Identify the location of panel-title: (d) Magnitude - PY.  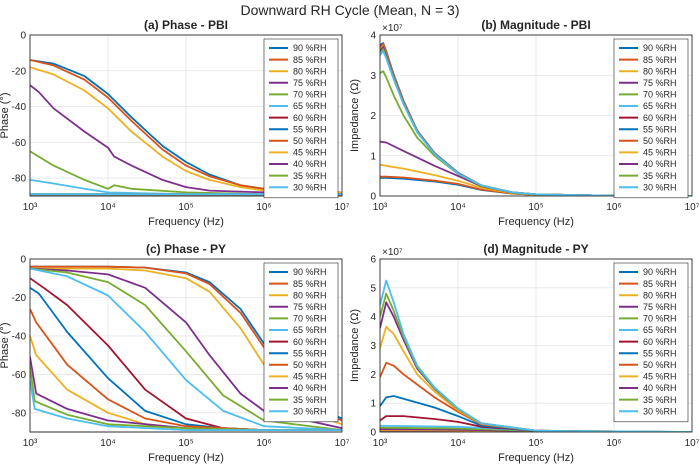
(535, 249).